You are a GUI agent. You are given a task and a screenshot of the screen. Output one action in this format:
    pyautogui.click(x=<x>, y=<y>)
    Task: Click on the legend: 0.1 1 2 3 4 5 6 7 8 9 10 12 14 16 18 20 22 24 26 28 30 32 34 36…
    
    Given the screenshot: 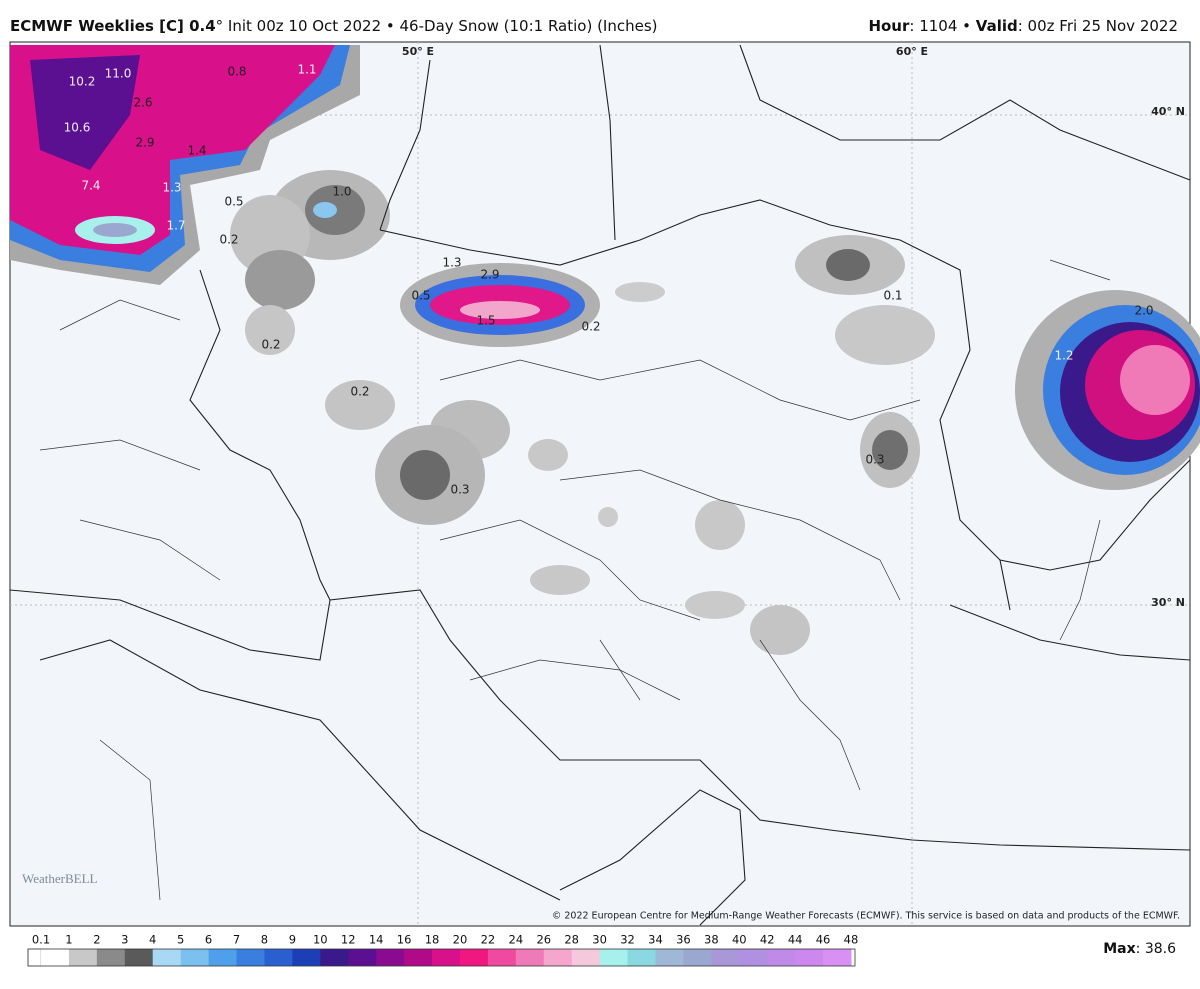 What is the action you would take?
    pyautogui.click(x=443, y=950)
    